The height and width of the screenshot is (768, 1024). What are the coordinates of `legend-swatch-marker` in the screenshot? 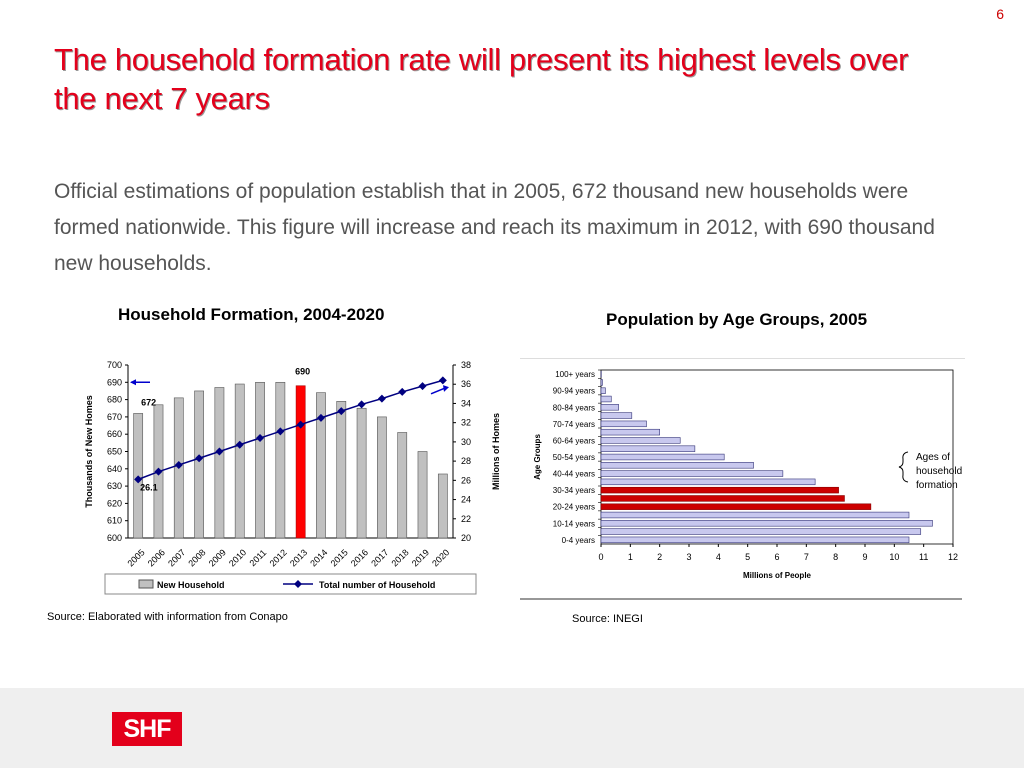 It's located at (298, 584).